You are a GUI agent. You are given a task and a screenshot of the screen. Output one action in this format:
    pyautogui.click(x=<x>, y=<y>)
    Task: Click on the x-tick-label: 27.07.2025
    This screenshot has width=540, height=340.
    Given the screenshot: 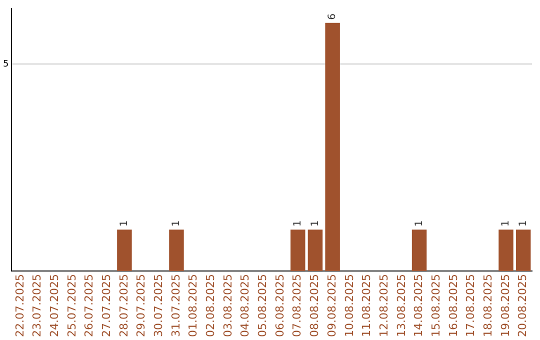 What is the action you would take?
    pyautogui.click(x=106, y=306)
    